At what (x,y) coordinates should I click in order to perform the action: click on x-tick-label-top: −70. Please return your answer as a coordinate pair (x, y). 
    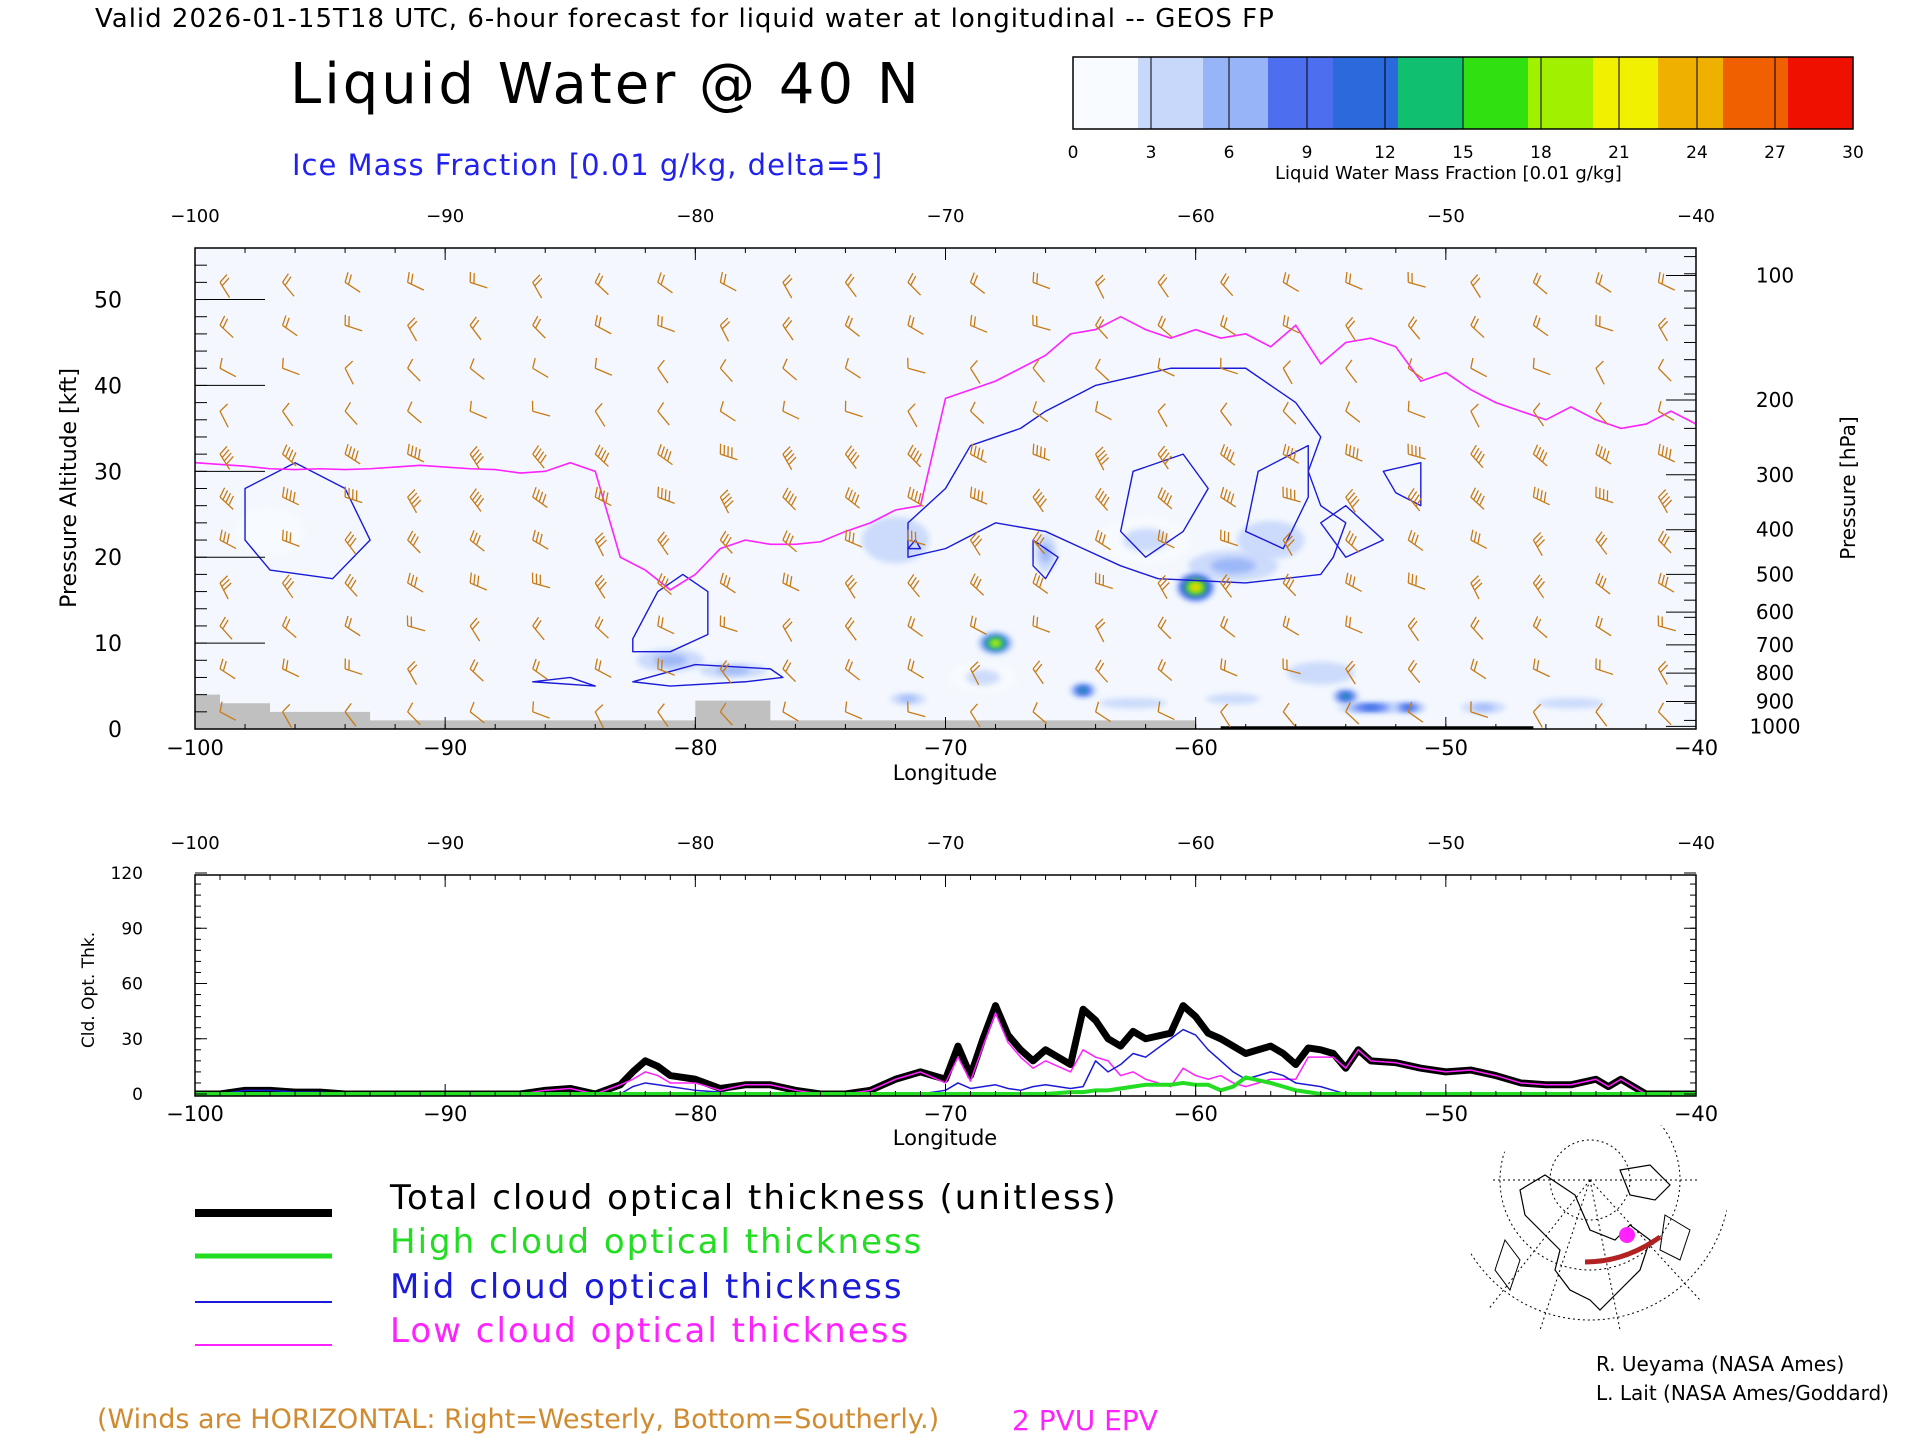
    Looking at the image, I should click on (946, 216).